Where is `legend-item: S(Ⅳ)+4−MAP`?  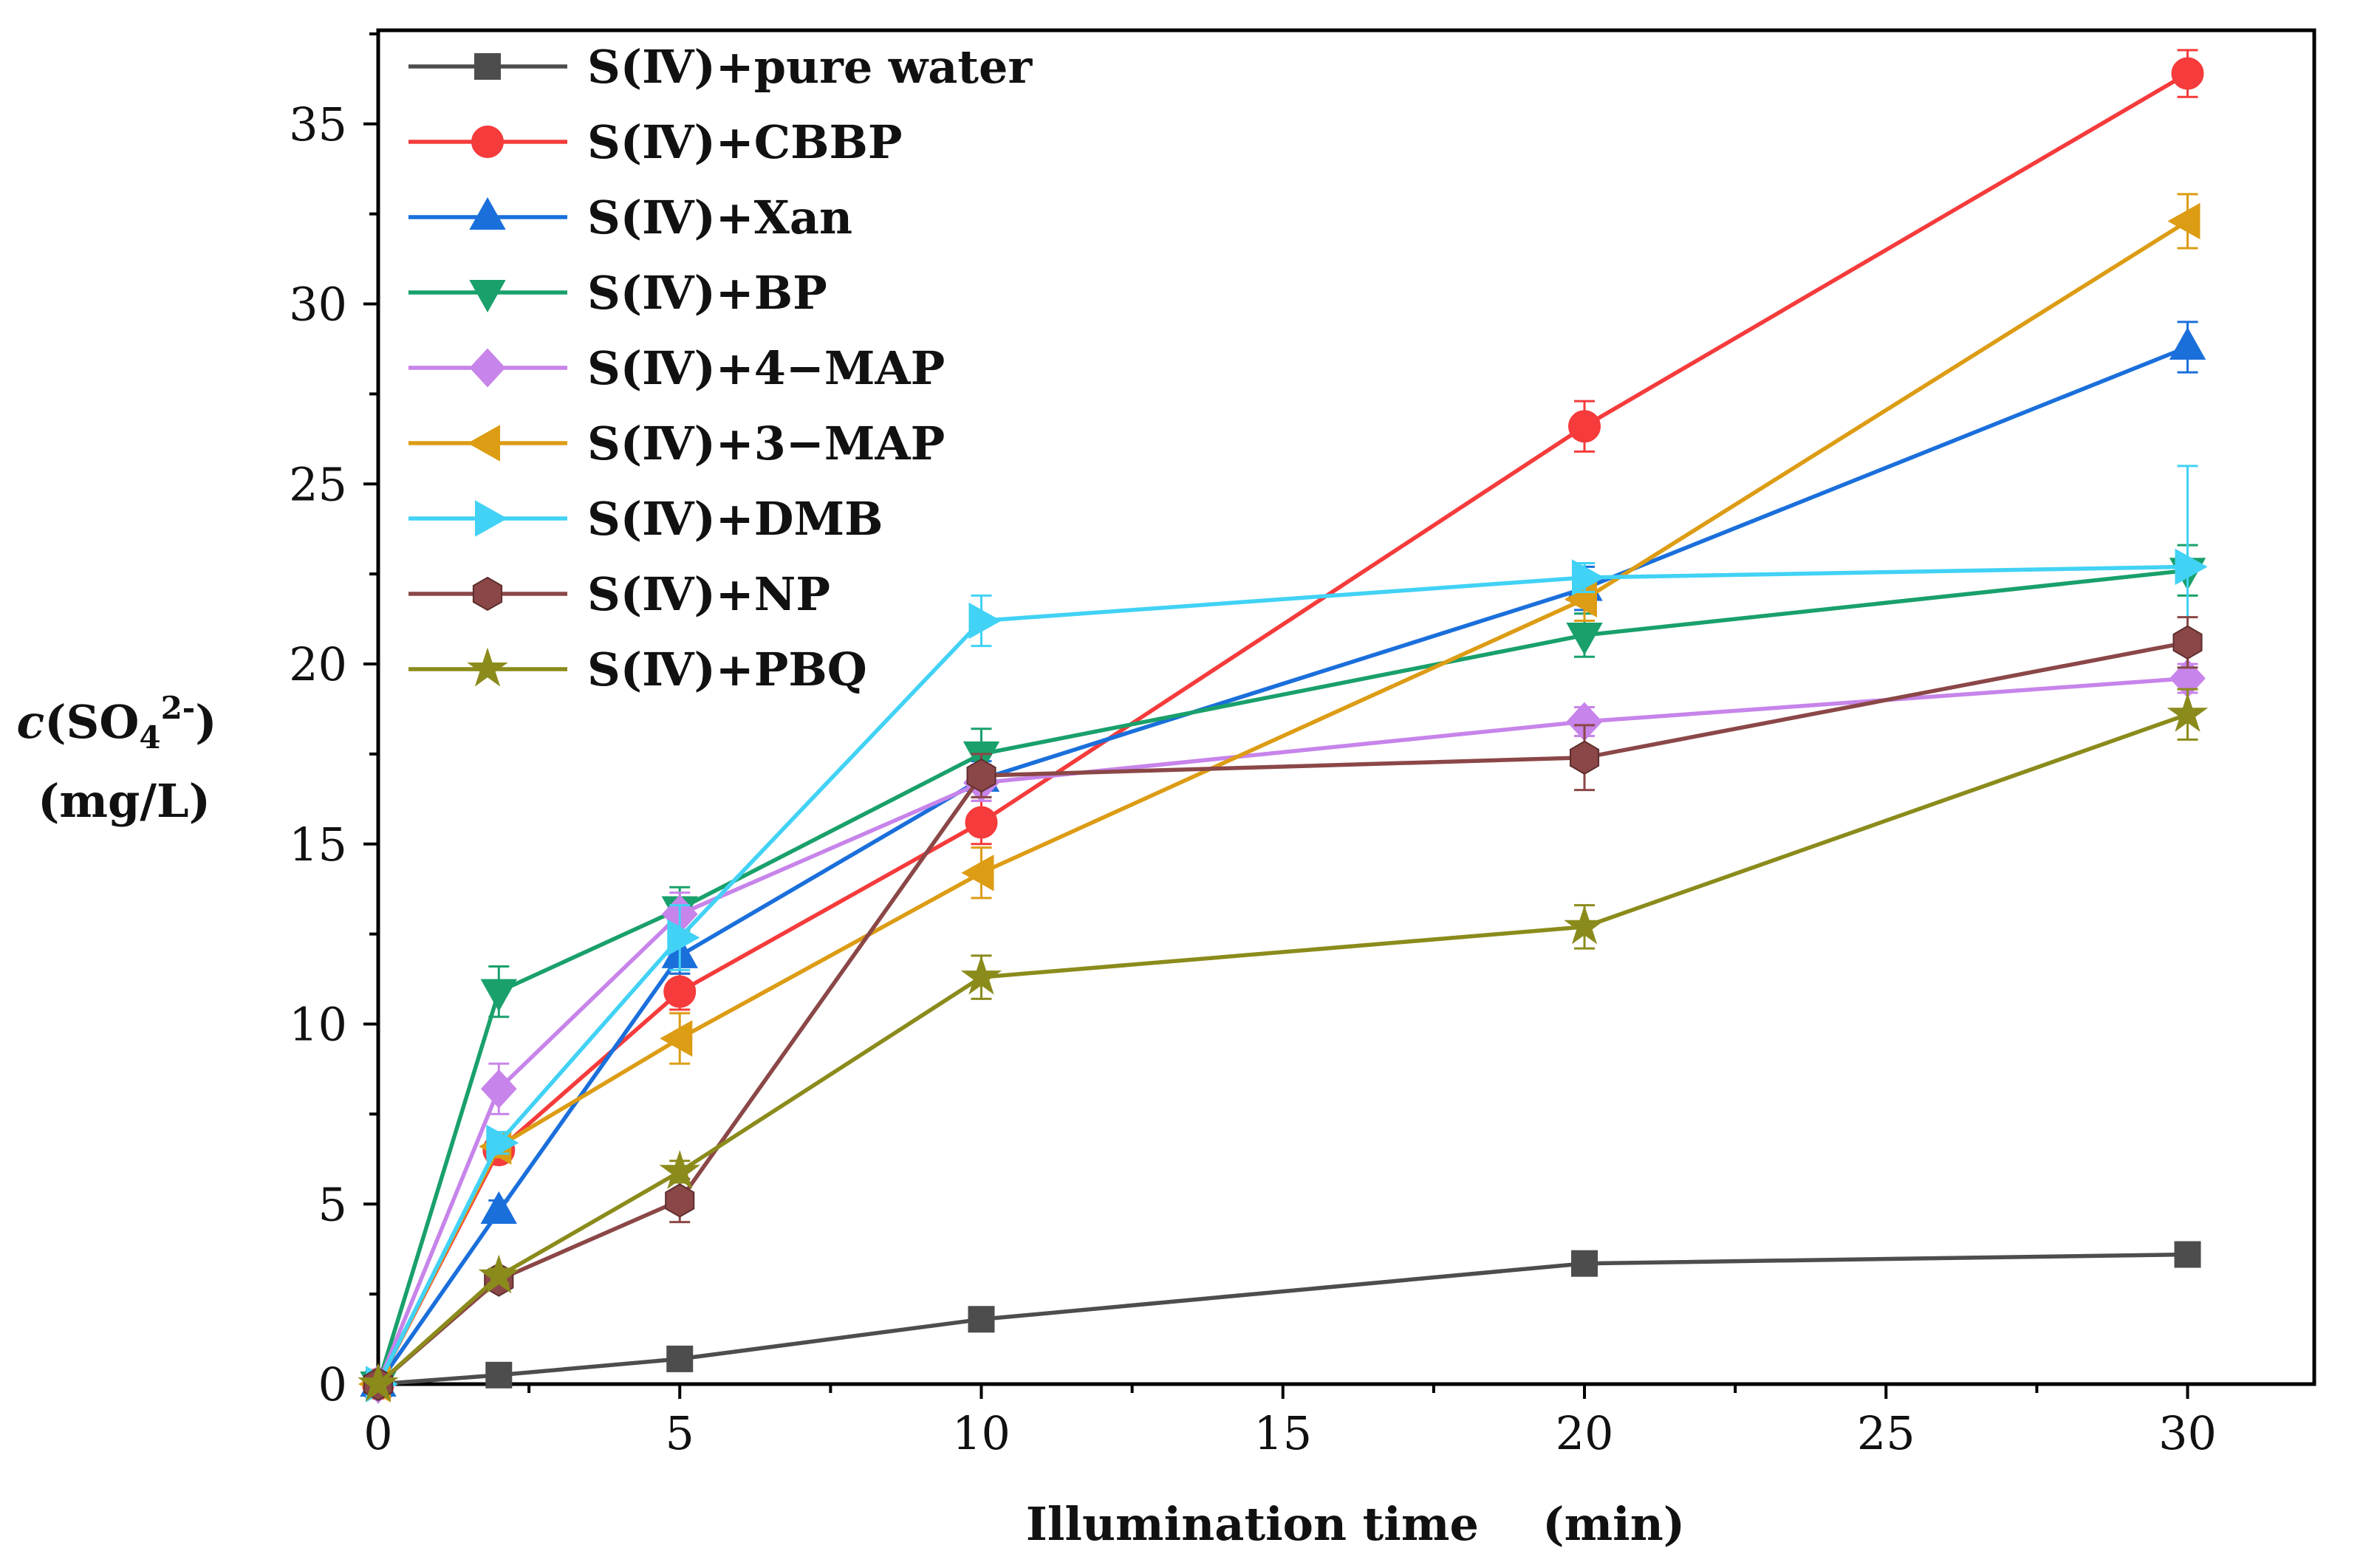
legend-item: S(Ⅳ)+4−MAP is located at coordinates (676, 368).